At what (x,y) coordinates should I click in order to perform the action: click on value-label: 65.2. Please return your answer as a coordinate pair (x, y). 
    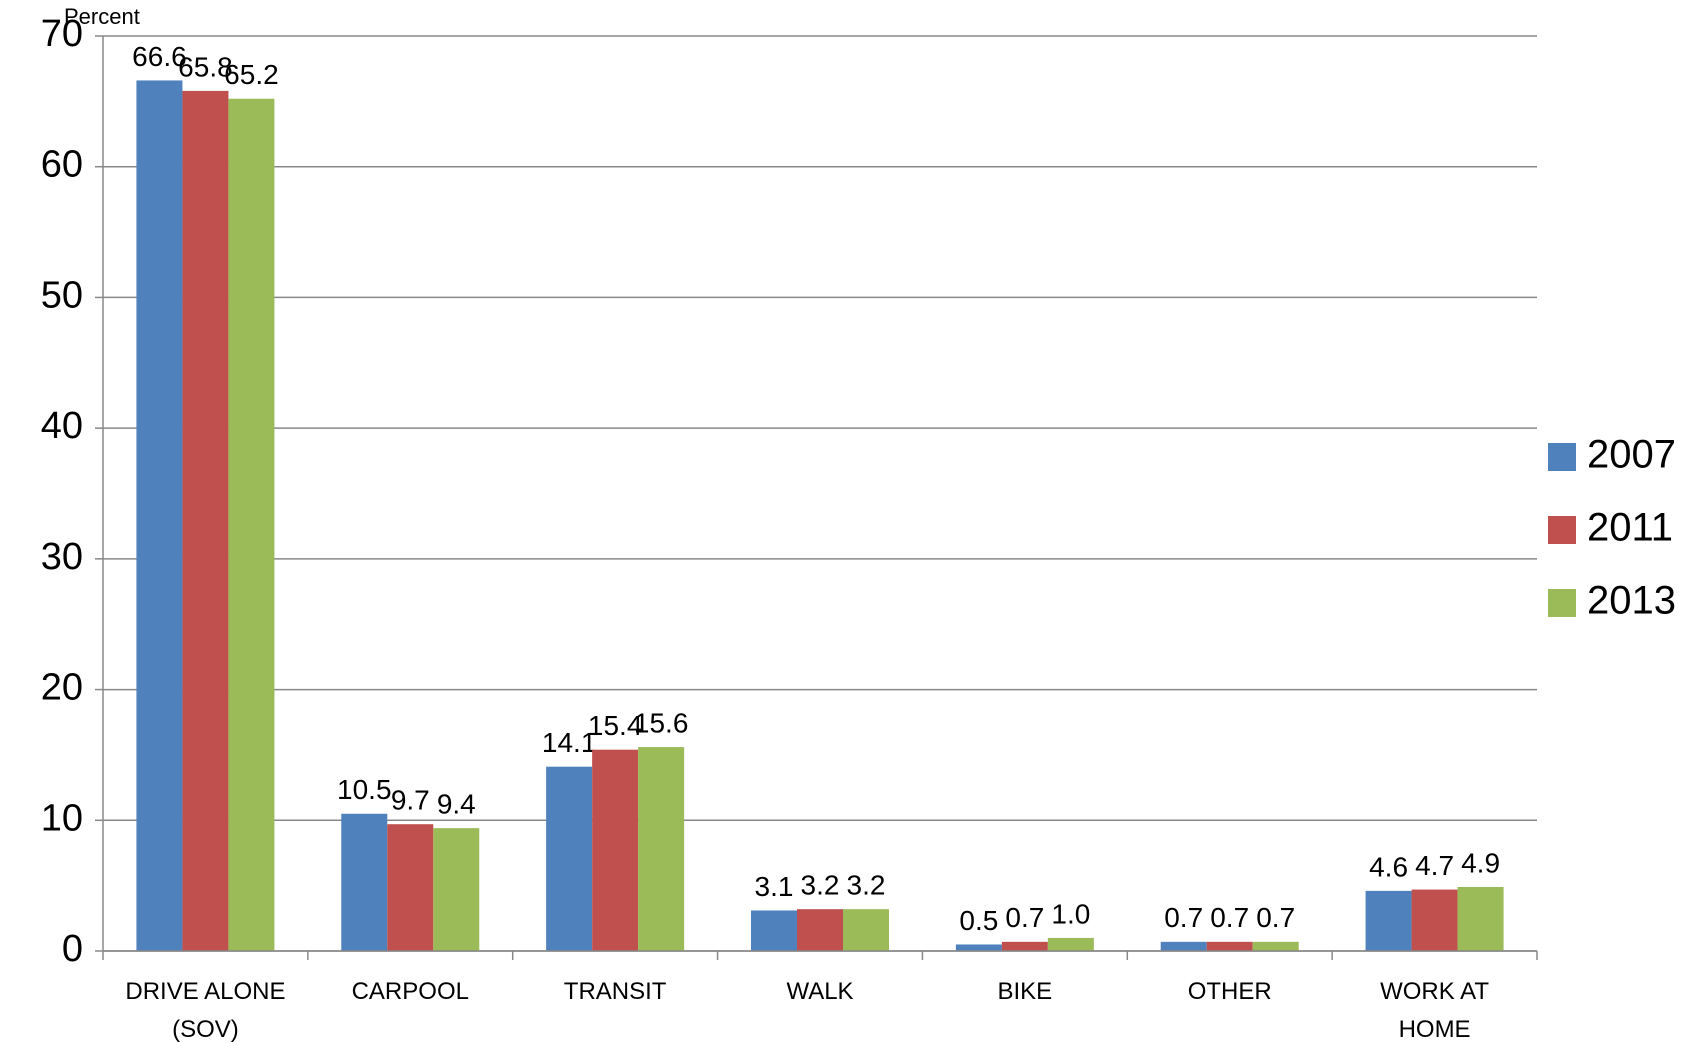
    Looking at the image, I should click on (251, 74).